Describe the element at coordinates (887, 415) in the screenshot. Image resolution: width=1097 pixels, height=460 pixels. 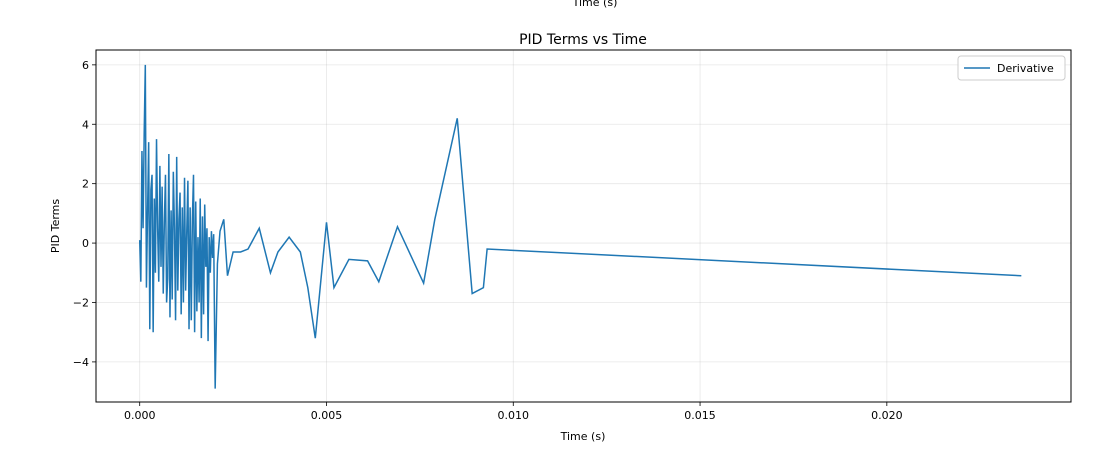
I see `x-tick-label: 0.020` at that location.